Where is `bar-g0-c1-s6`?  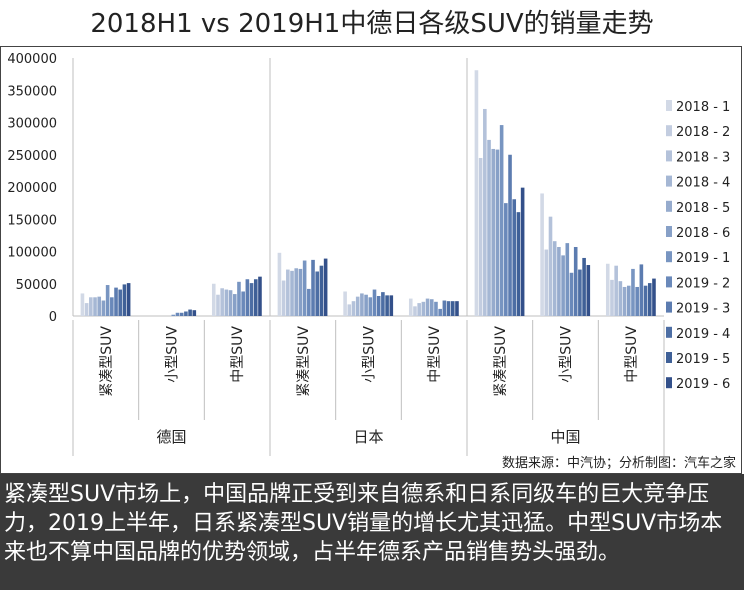 bar-g0-c1-s6 is located at coordinates (173, 315).